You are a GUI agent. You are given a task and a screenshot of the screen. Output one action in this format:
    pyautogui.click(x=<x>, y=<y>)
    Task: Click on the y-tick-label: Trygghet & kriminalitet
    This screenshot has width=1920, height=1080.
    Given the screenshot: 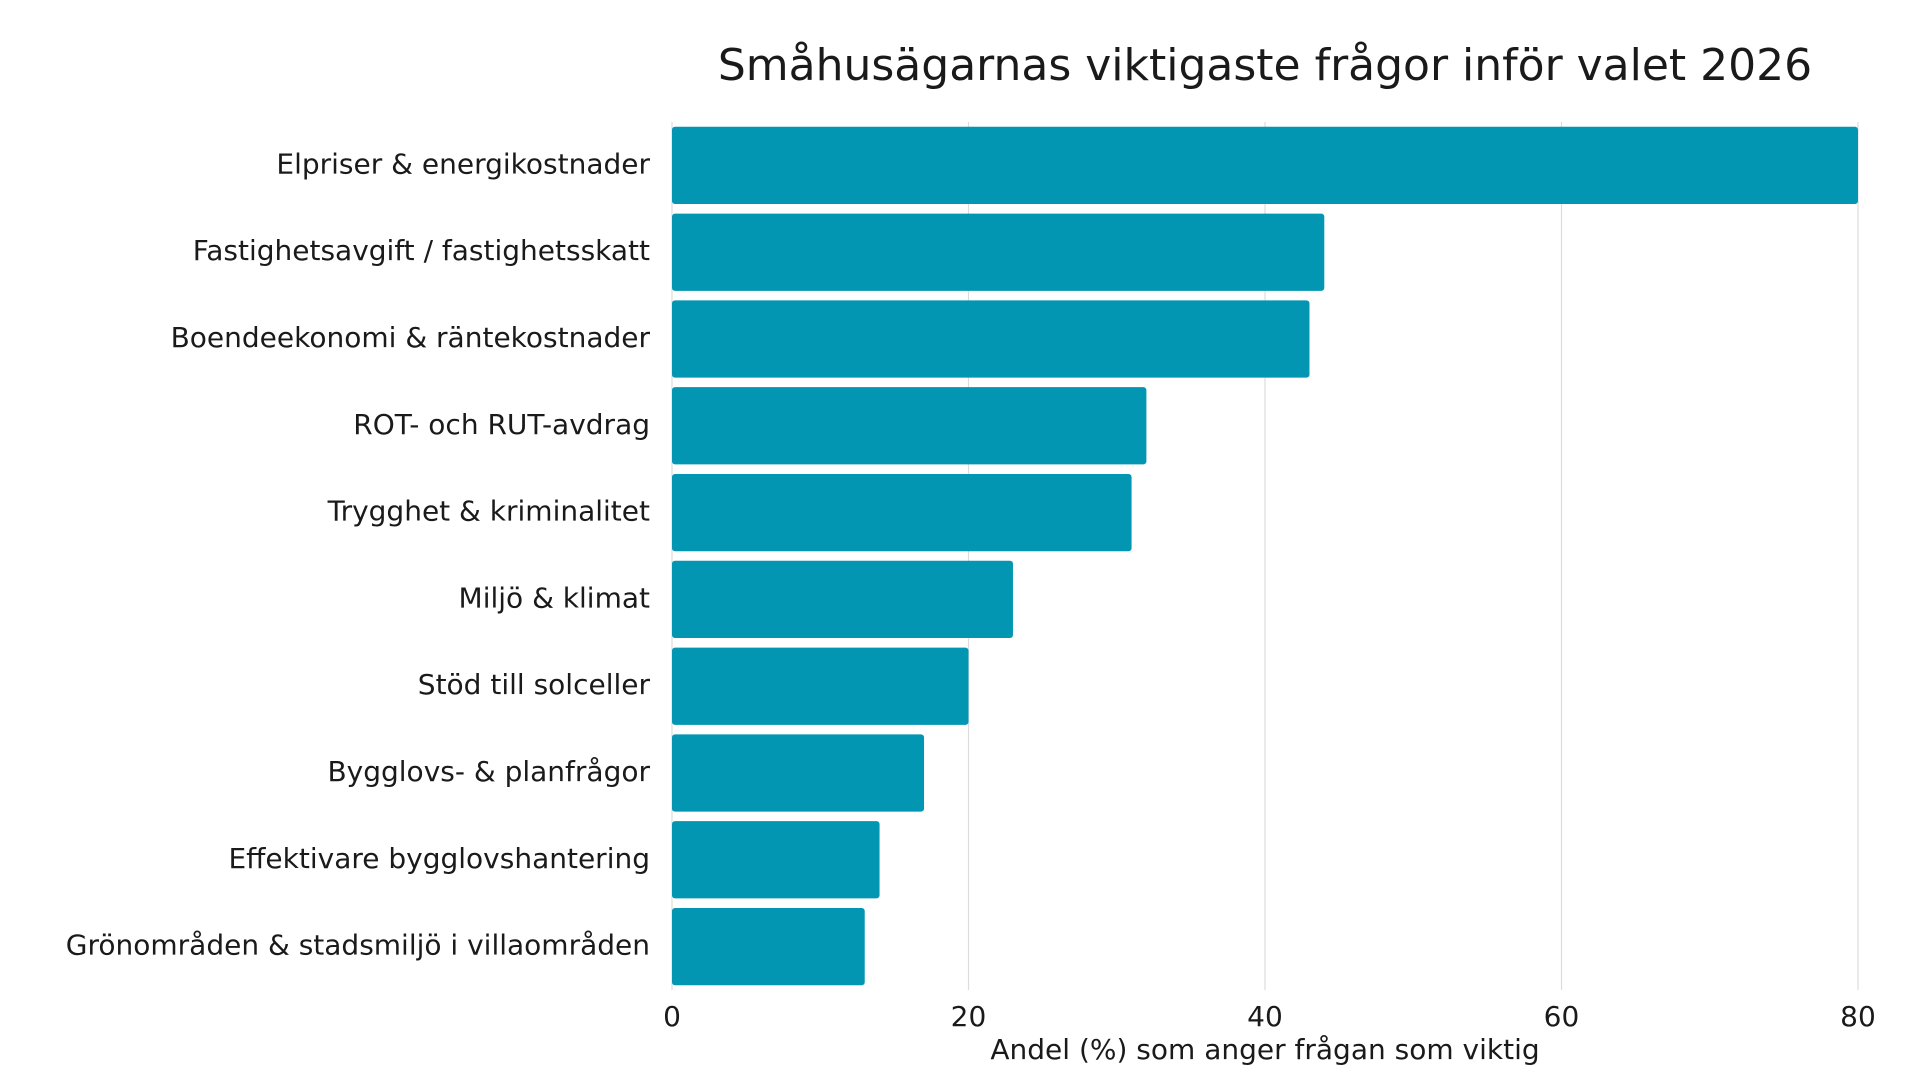 What is the action you would take?
    pyautogui.click(x=488, y=511)
    